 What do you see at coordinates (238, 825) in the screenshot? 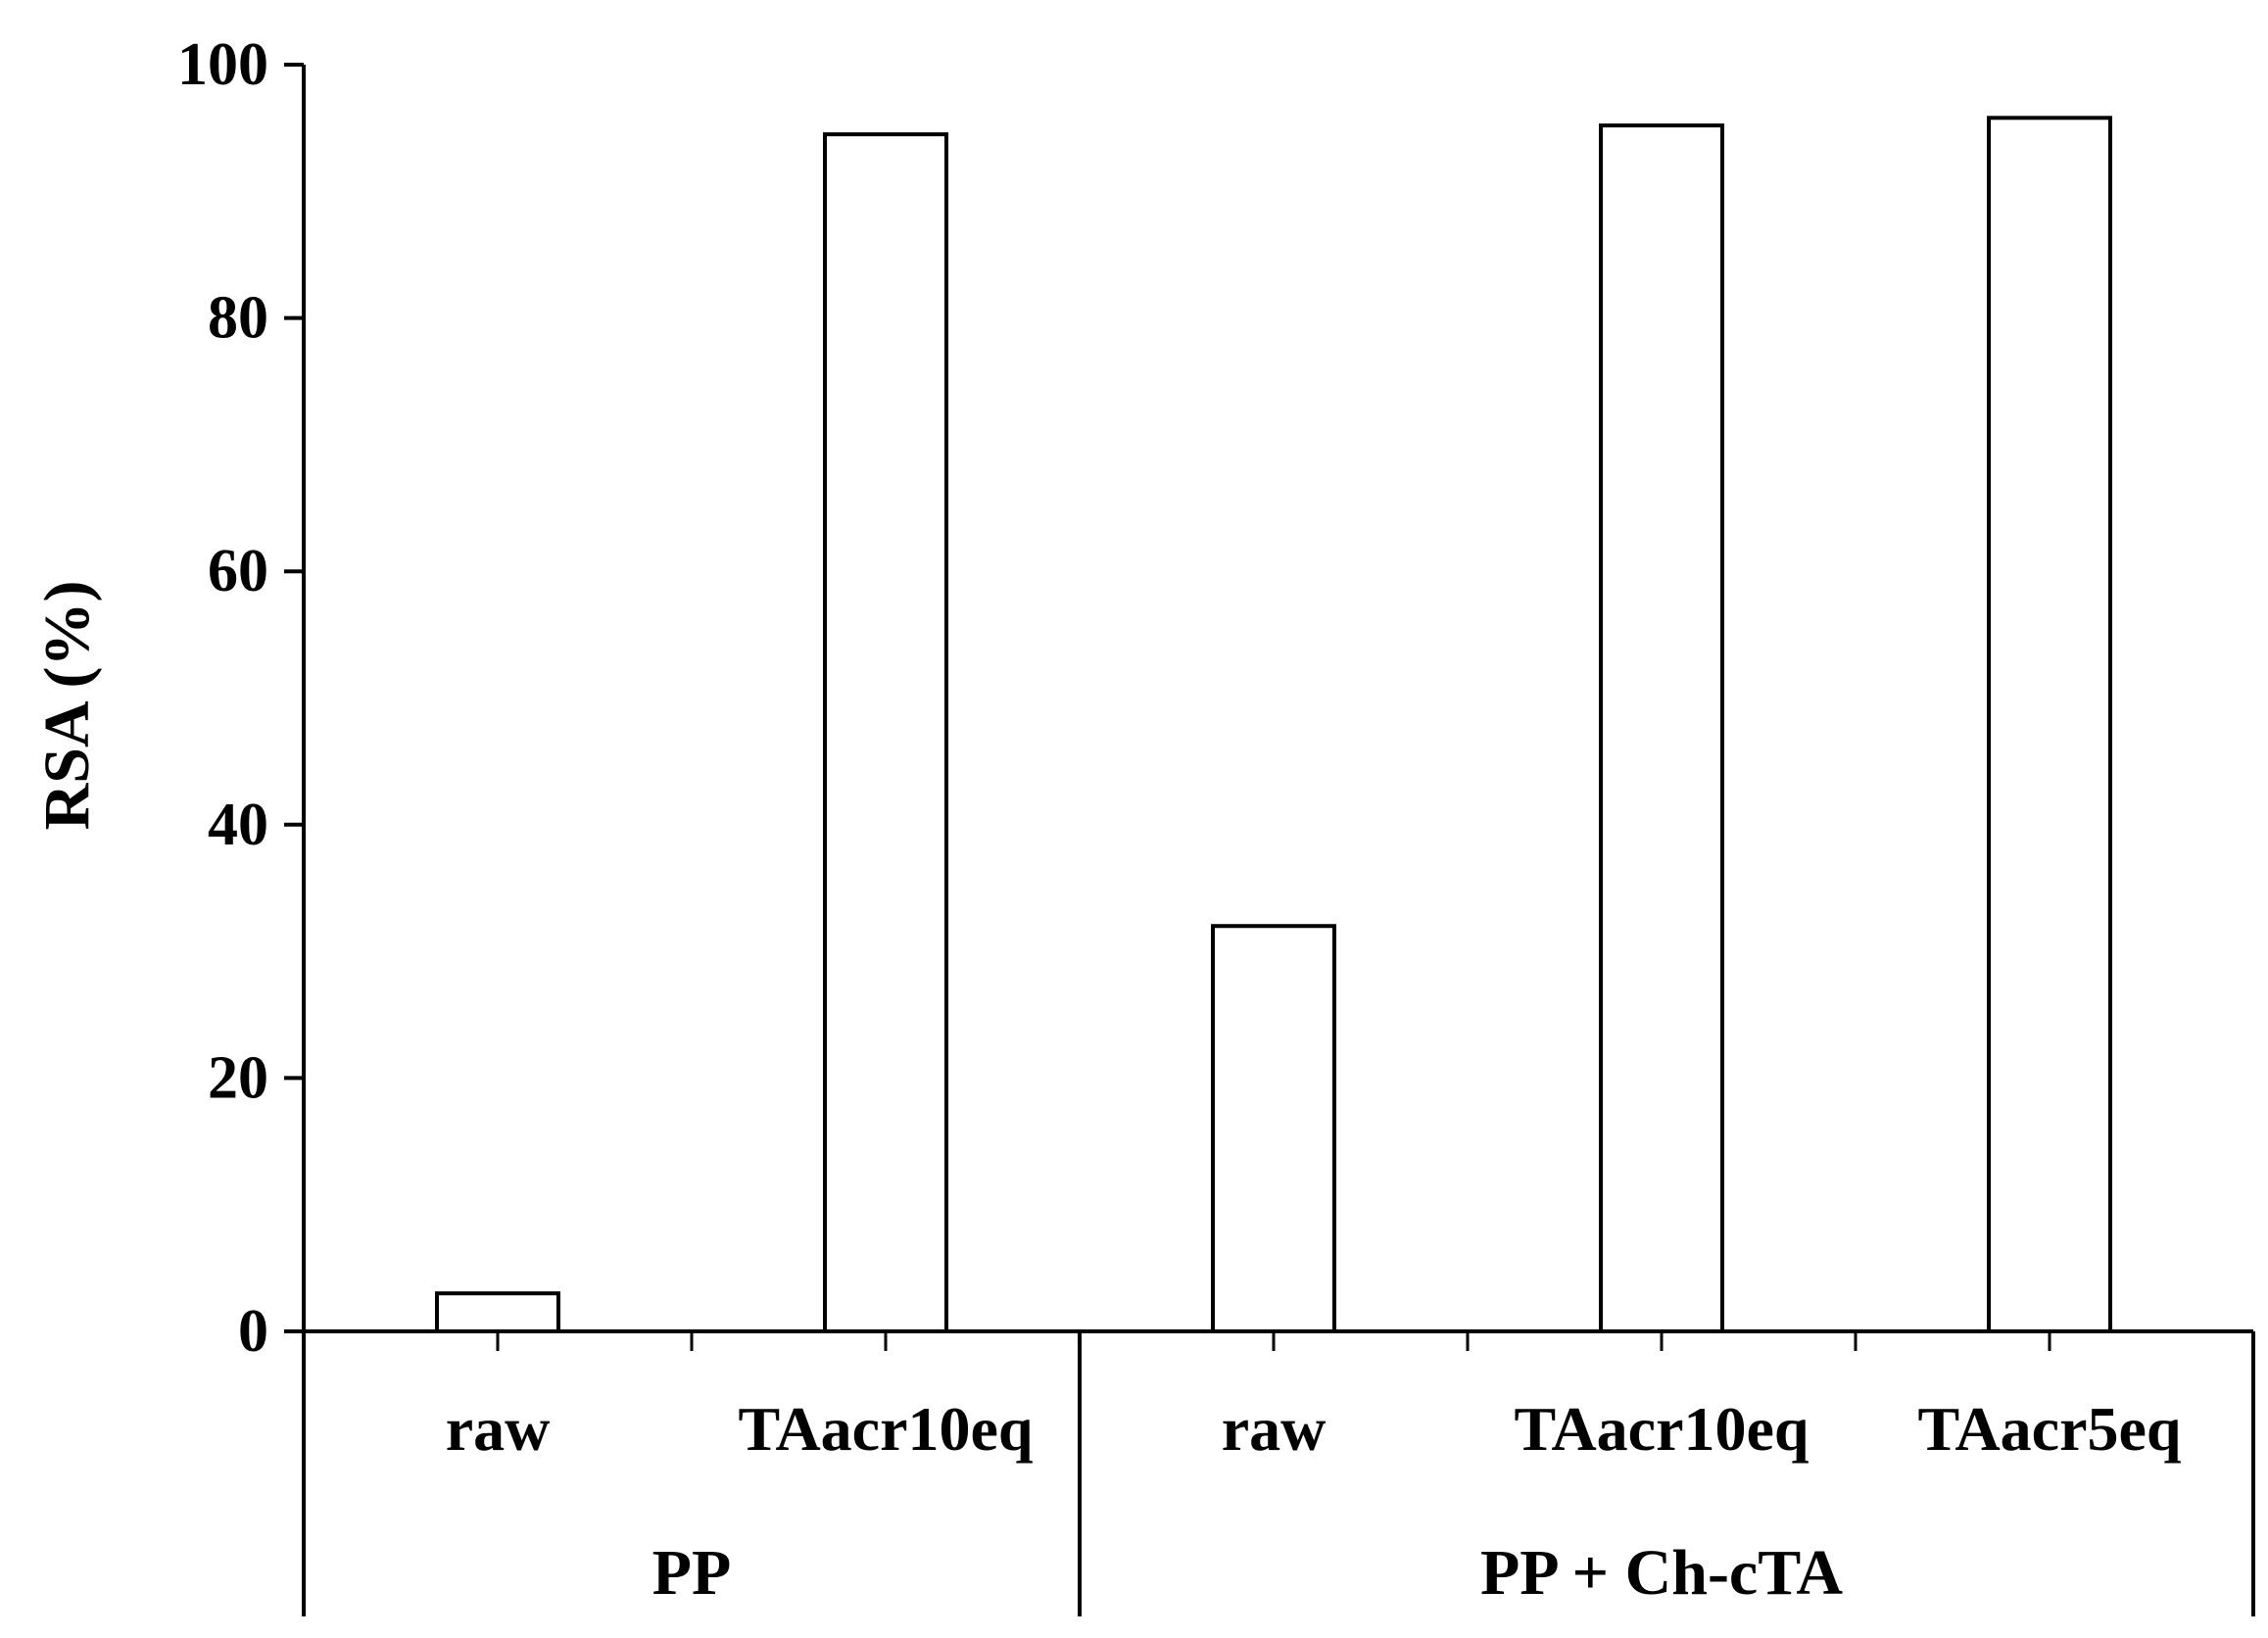
I see `y-tick-label: 40` at bounding box center [238, 825].